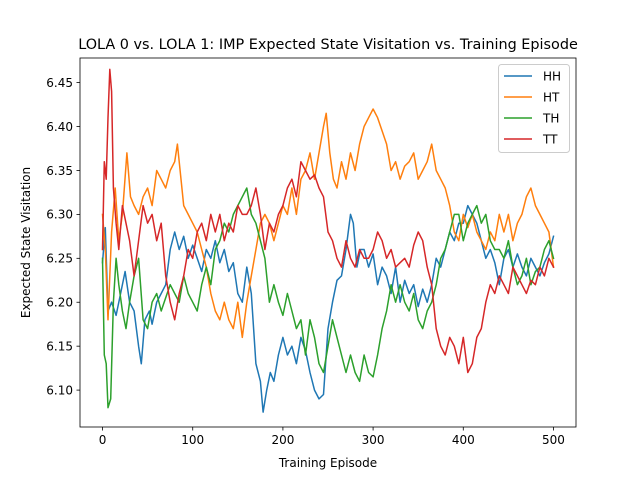 This screenshot has width=640, height=480. Describe the element at coordinates (551, 98) in the screenshot. I see `legend-label-ht: HT` at that location.